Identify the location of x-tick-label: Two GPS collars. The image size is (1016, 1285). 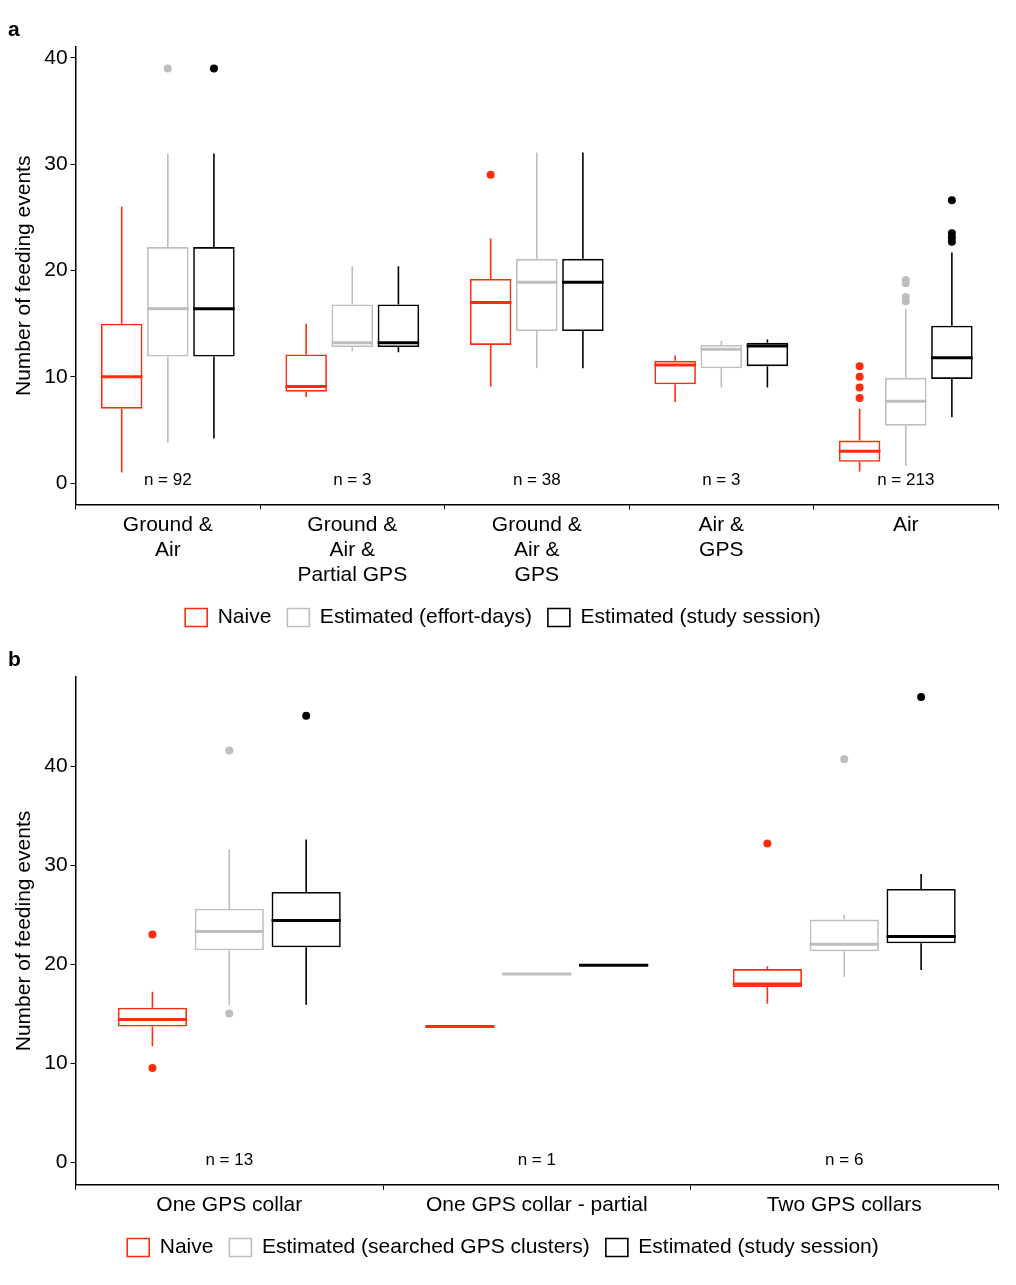
(844, 1204).